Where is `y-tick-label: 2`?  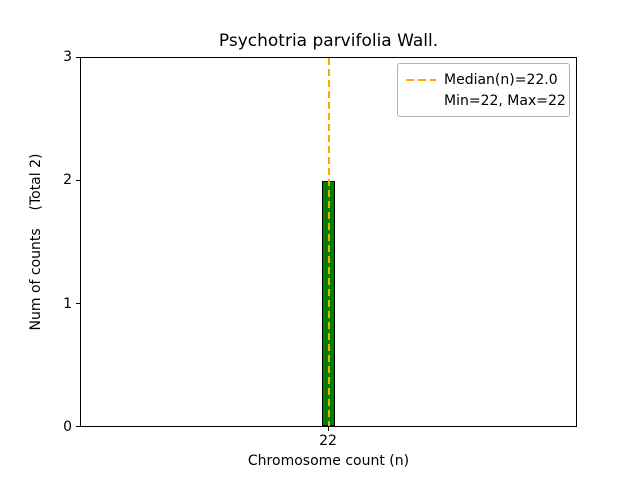 y-tick-label: 2 is located at coordinates (67, 180).